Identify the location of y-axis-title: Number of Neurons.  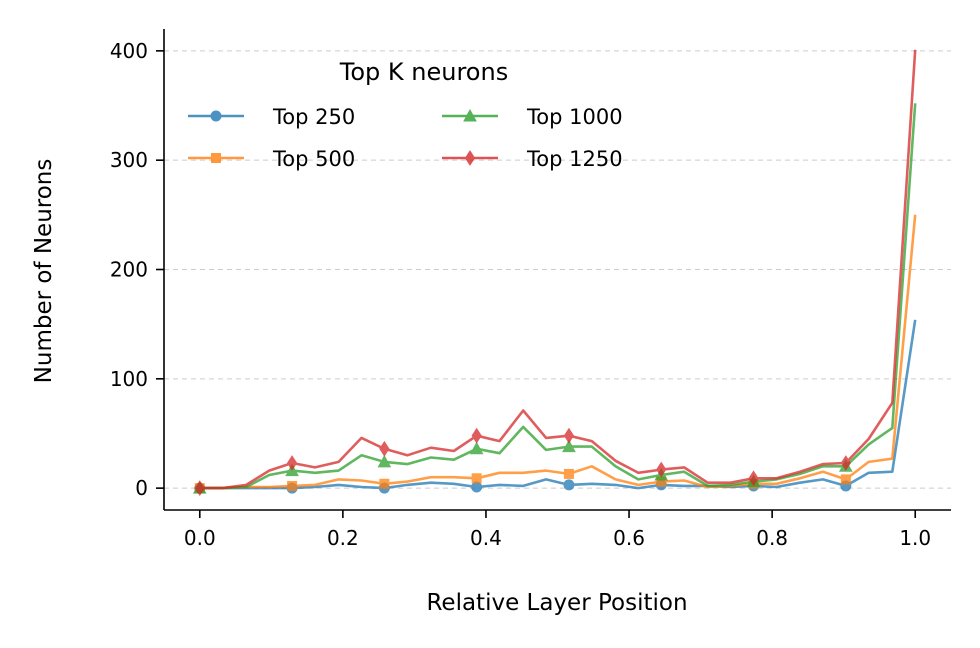
(44, 271).